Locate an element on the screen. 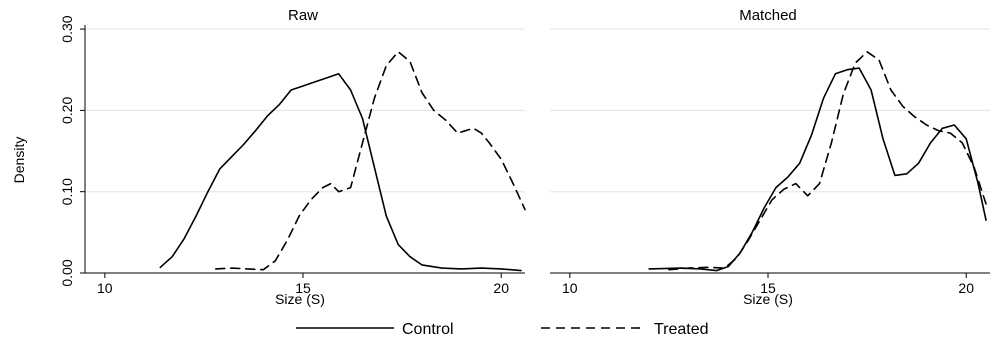 This screenshot has height=339, width=993. x-axis-title-raw: Size (S) is located at coordinates (300, 299).